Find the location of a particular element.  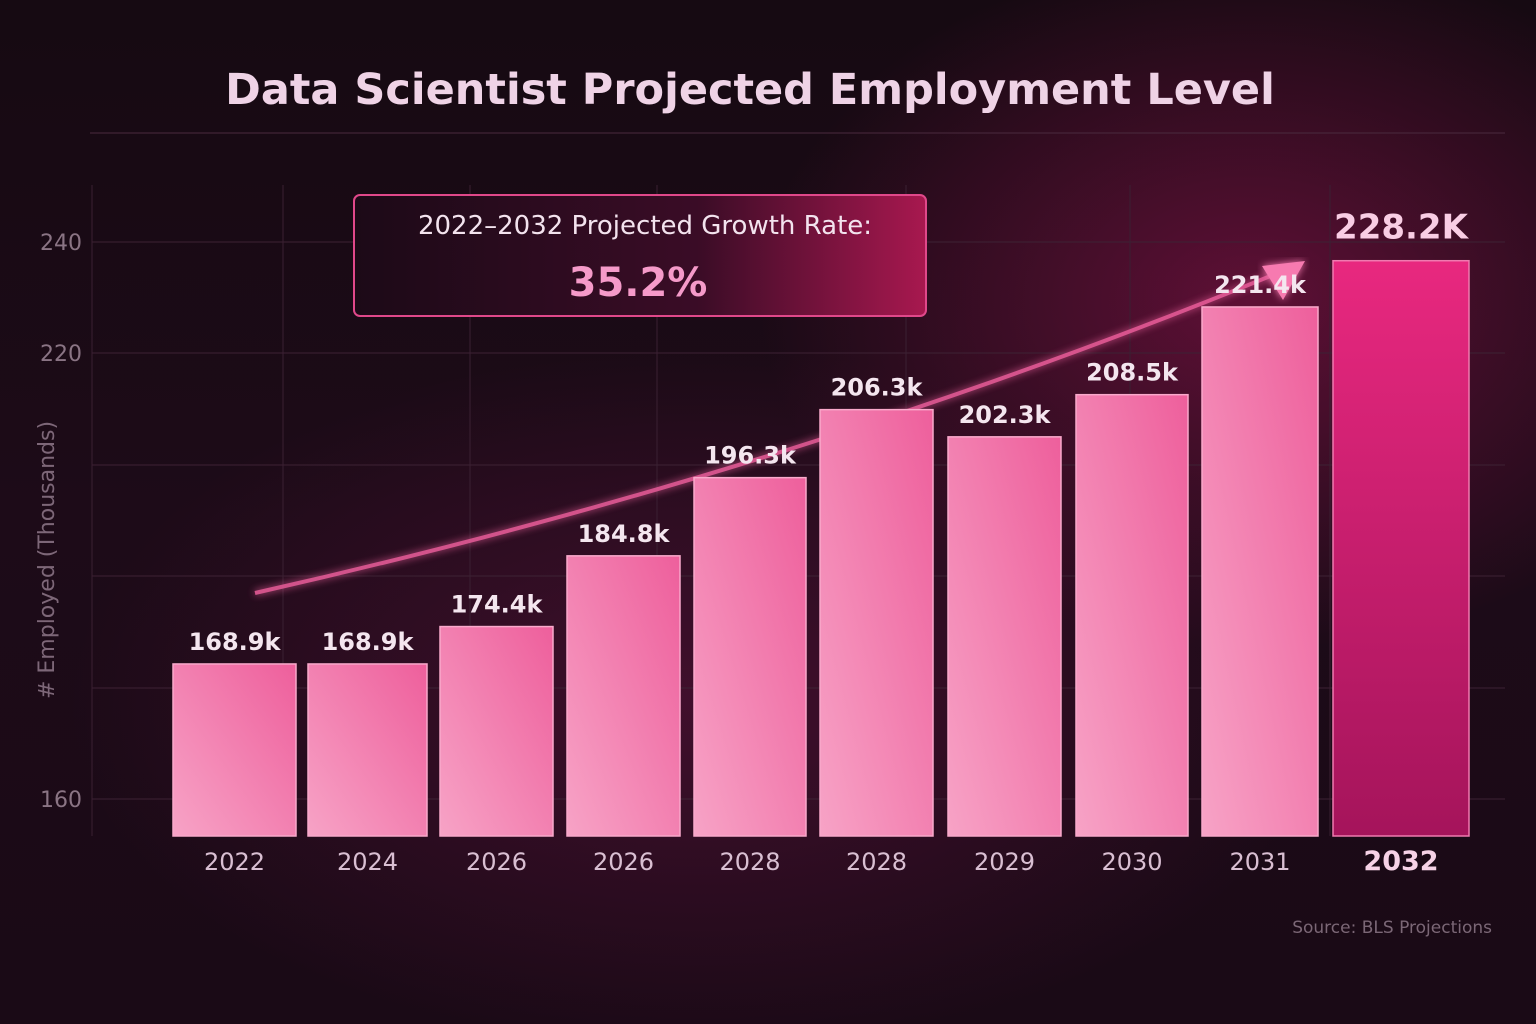

source-note: Source: BLS Projections is located at coordinates (1392, 928).